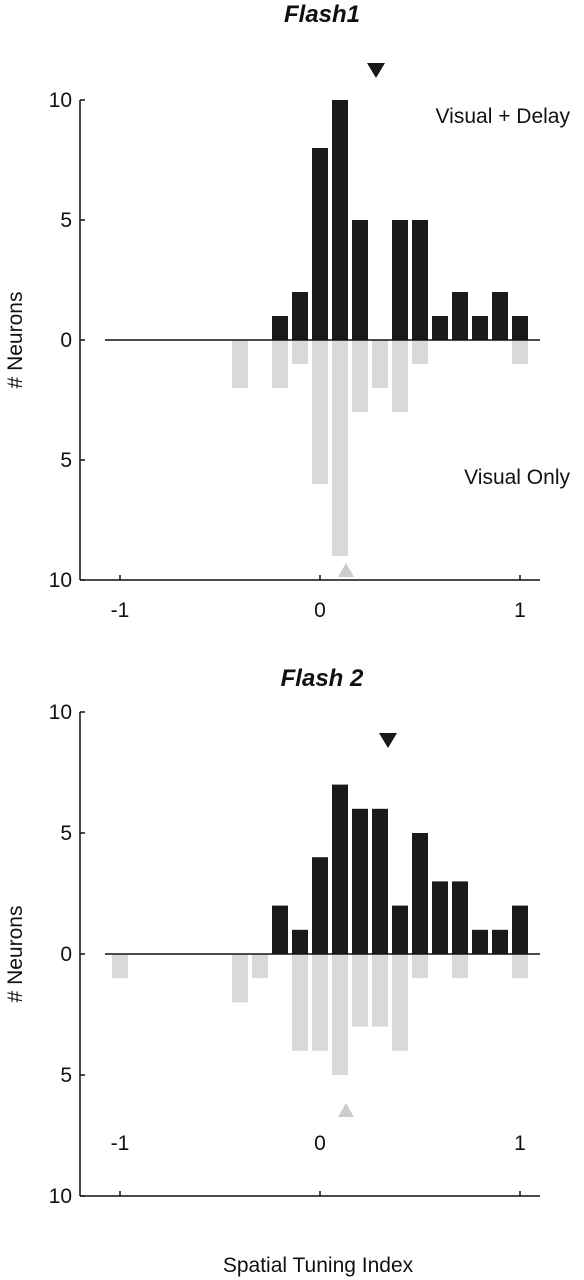 The height and width of the screenshot is (1280, 584). What do you see at coordinates (517, 477) in the screenshot?
I see `legend-label-visual-only: Visual Only` at bounding box center [517, 477].